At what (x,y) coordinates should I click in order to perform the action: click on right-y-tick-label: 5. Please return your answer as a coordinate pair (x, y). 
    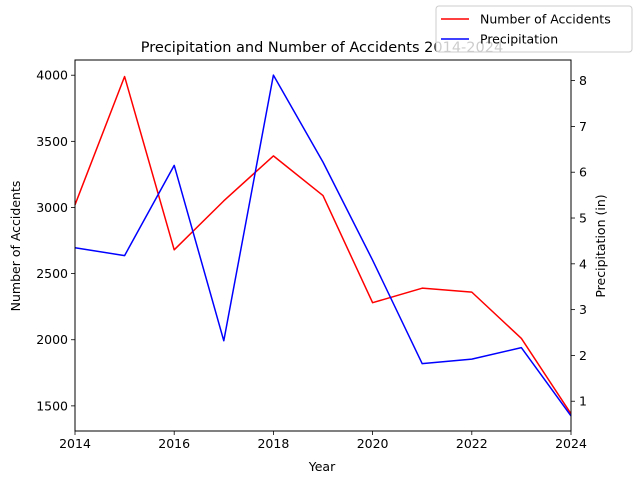
    Looking at the image, I should click on (583, 218).